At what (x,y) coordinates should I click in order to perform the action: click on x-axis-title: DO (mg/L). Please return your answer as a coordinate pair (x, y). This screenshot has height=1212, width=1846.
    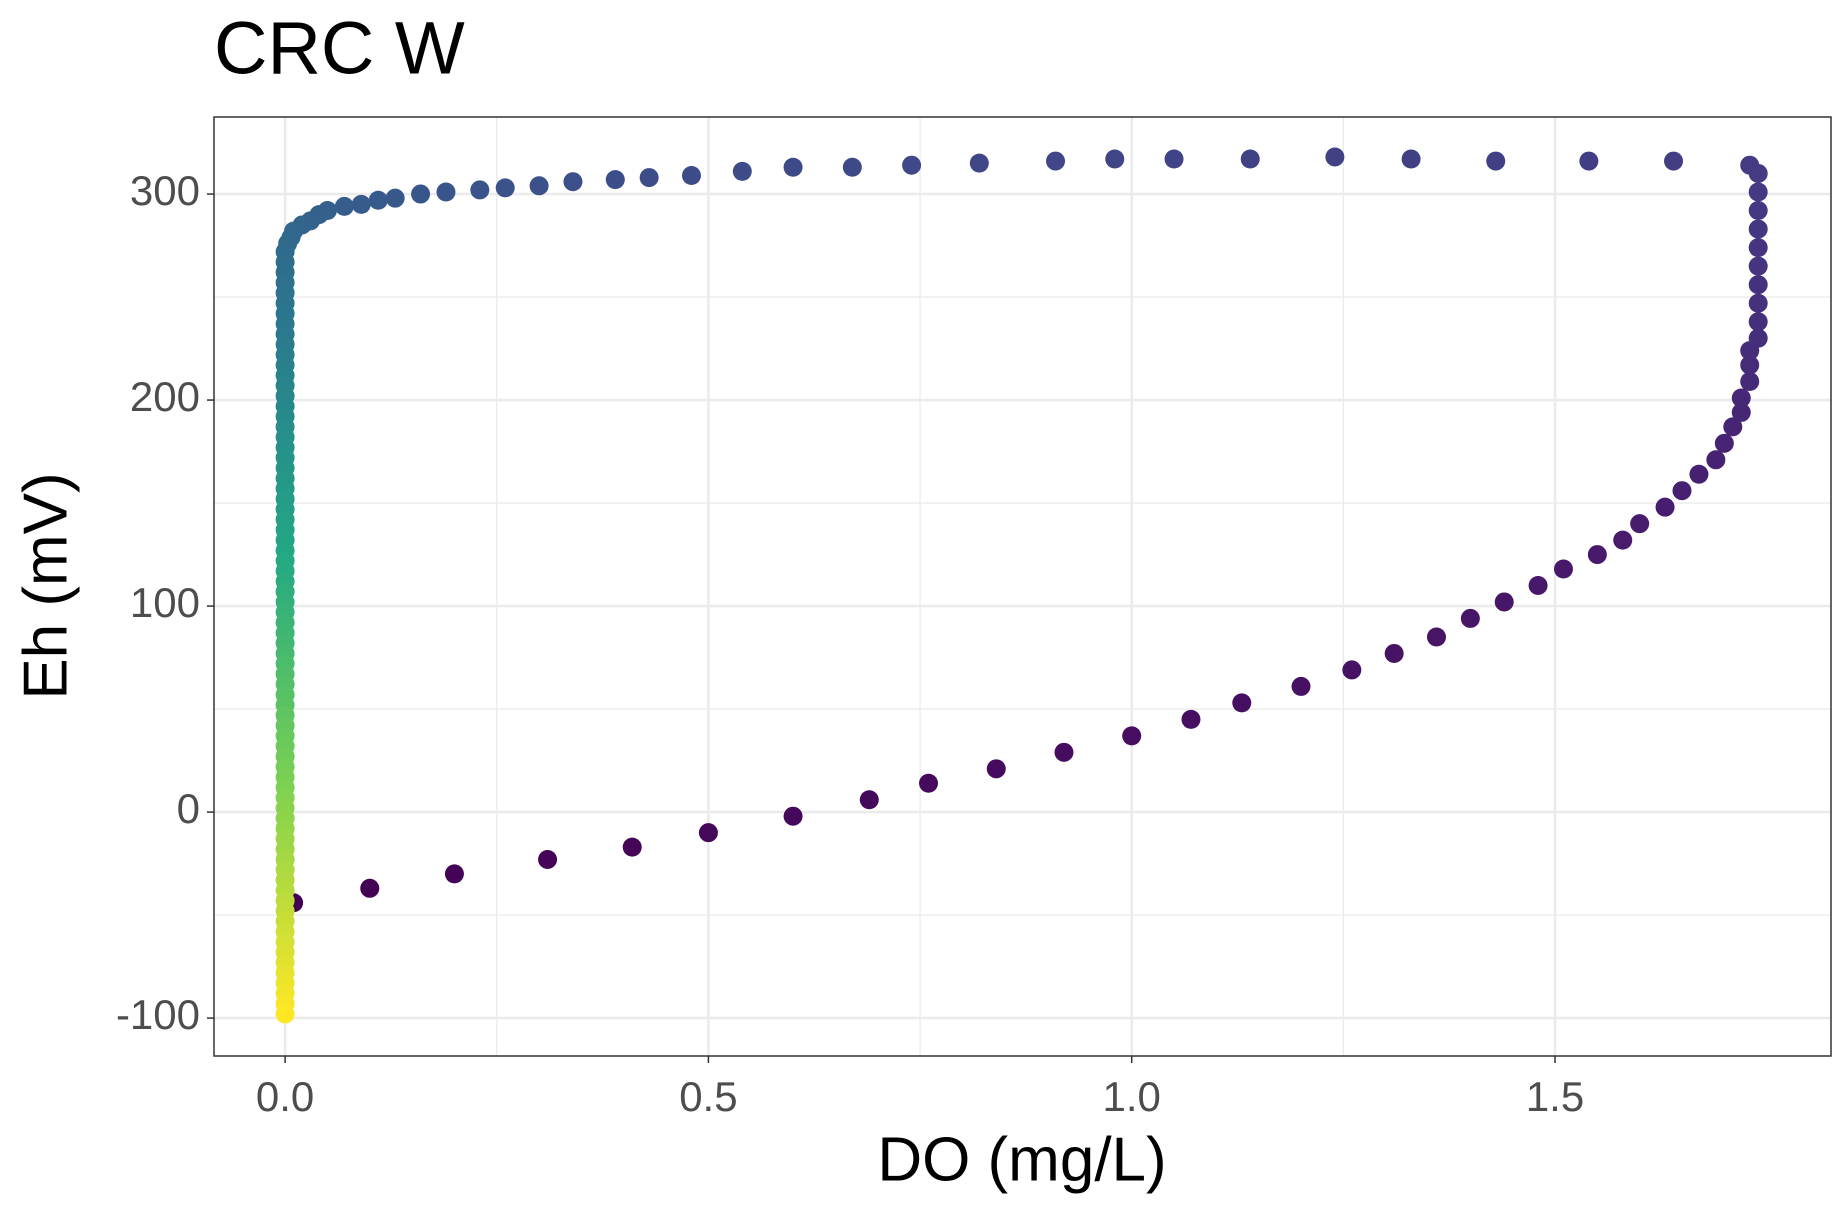
    Looking at the image, I should click on (1021, 1159).